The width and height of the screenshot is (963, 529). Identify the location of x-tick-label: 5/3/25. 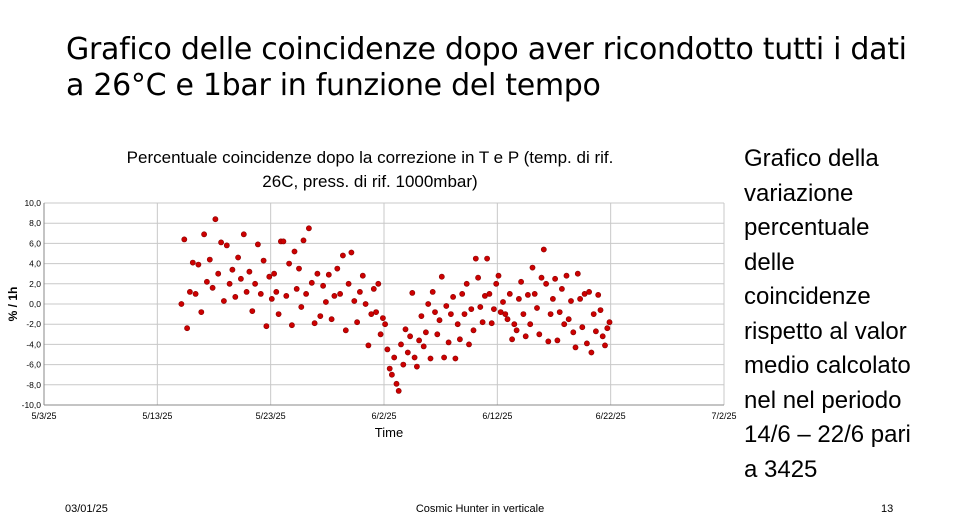
(43, 416).